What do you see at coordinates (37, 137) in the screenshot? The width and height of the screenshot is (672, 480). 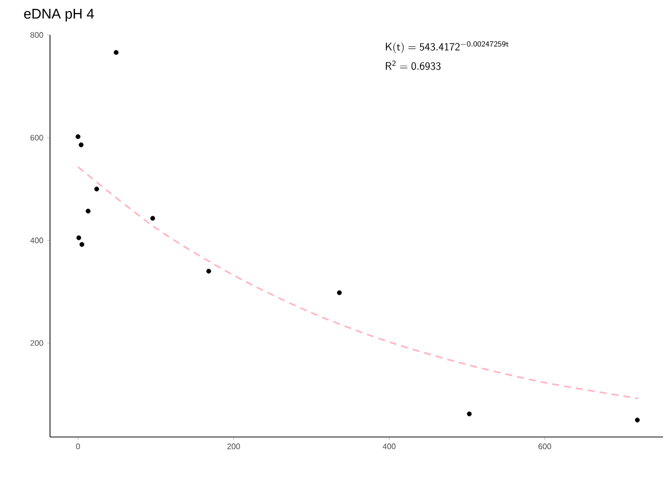 I see `y-tick-label: 600` at bounding box center [37, 137].